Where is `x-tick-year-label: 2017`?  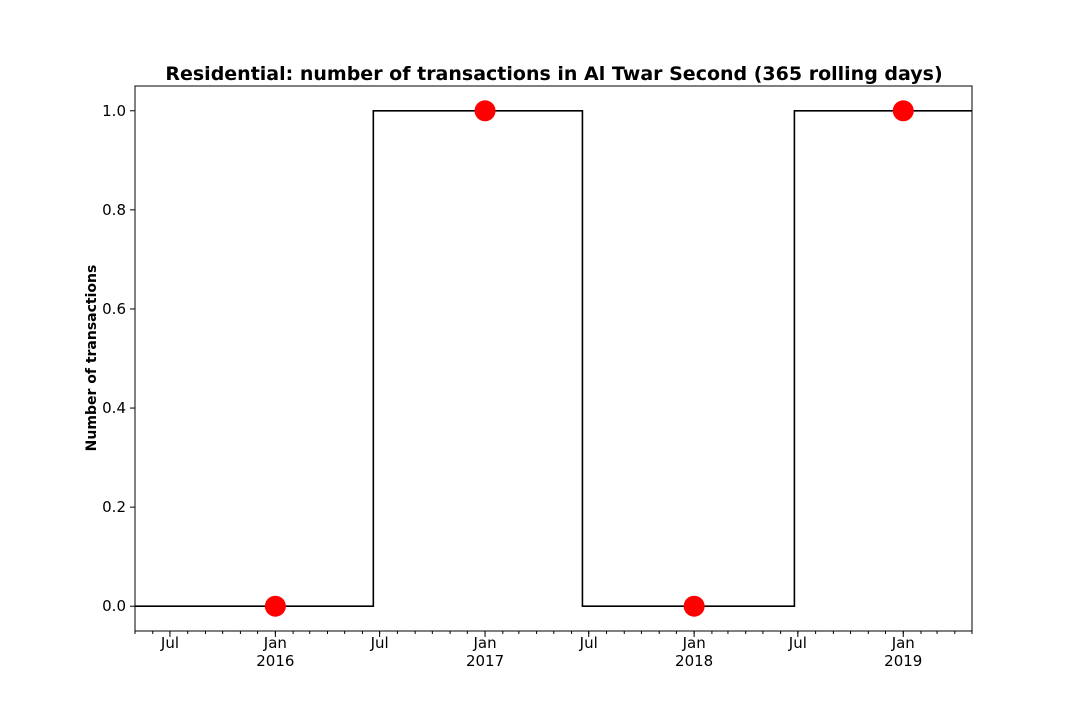 x-tick-year-label: 2017 is located at coordinates (485, 661).